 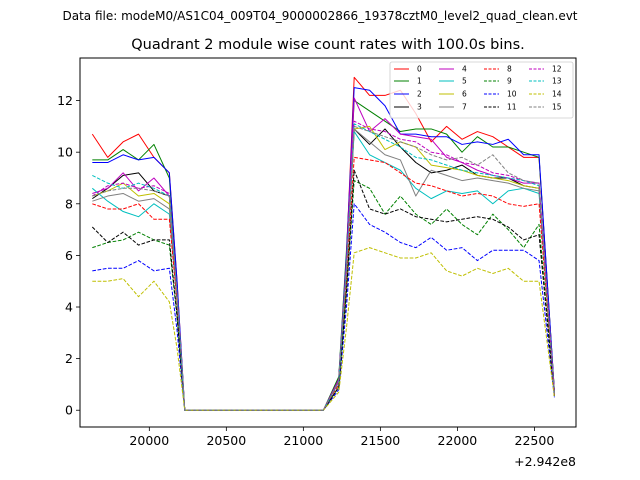 I want to click on x-tick-label: 22500, so click(x=535, y=440).